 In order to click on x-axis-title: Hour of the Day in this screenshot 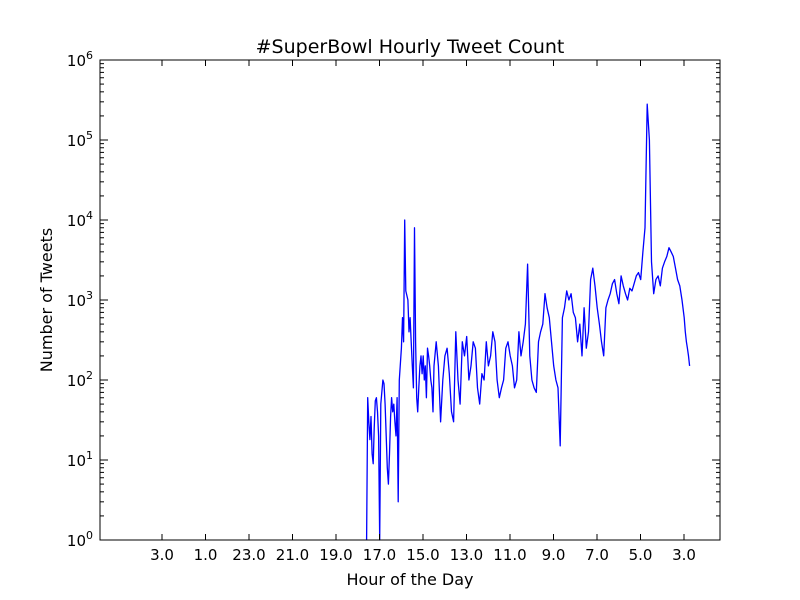, I will do `click(409, 579)`.